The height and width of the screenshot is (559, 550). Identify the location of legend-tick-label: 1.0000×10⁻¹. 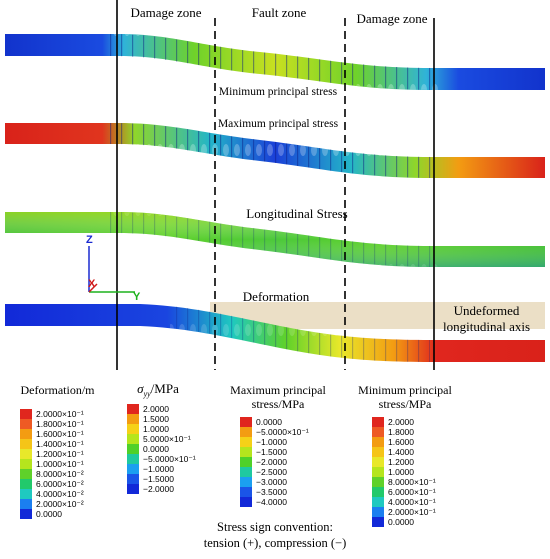
(60, 464).